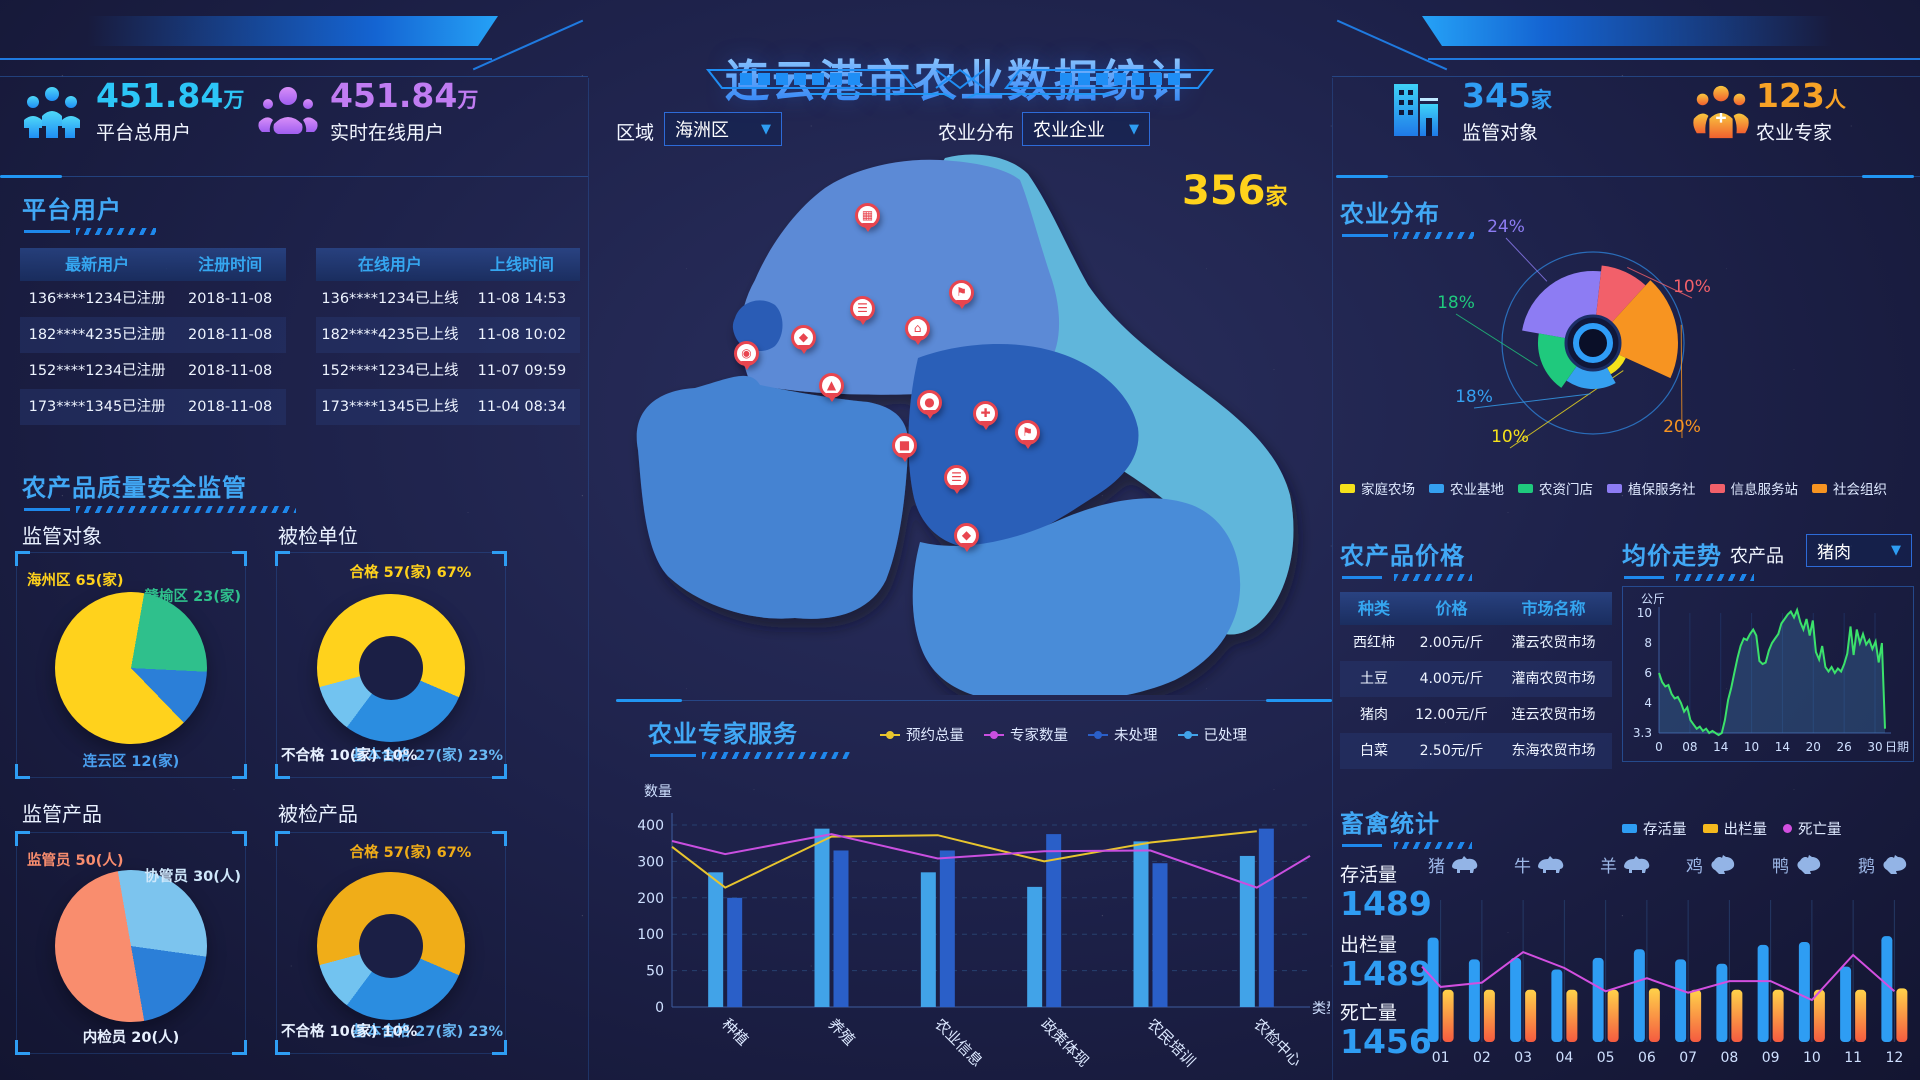 The image size is (1920, 1080). Describe the element at coordinates (153, 264) in the screenshot. I see `register-table-header: 最新用户 注册时间` at that location.